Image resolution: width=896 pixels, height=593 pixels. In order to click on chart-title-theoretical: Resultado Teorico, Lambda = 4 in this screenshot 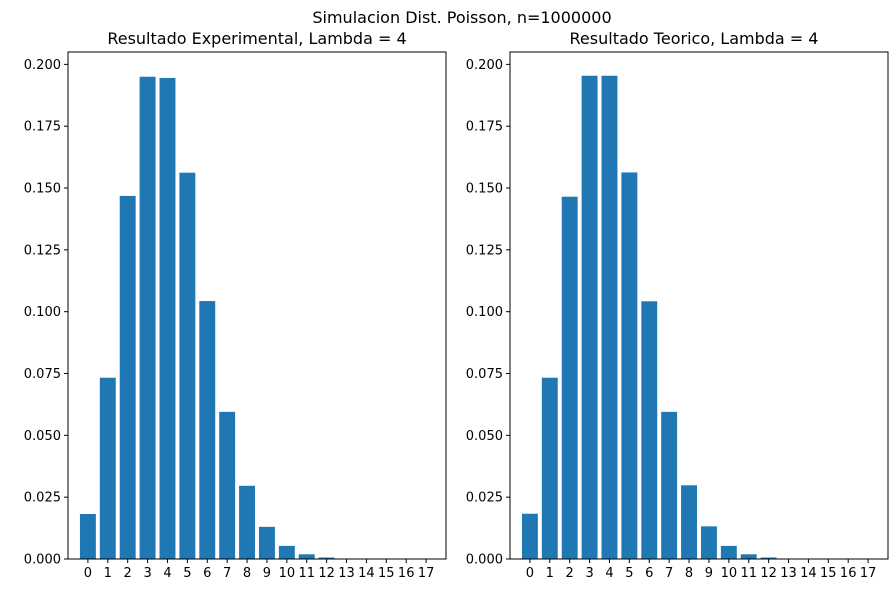, I will do `click(694, 38)`.